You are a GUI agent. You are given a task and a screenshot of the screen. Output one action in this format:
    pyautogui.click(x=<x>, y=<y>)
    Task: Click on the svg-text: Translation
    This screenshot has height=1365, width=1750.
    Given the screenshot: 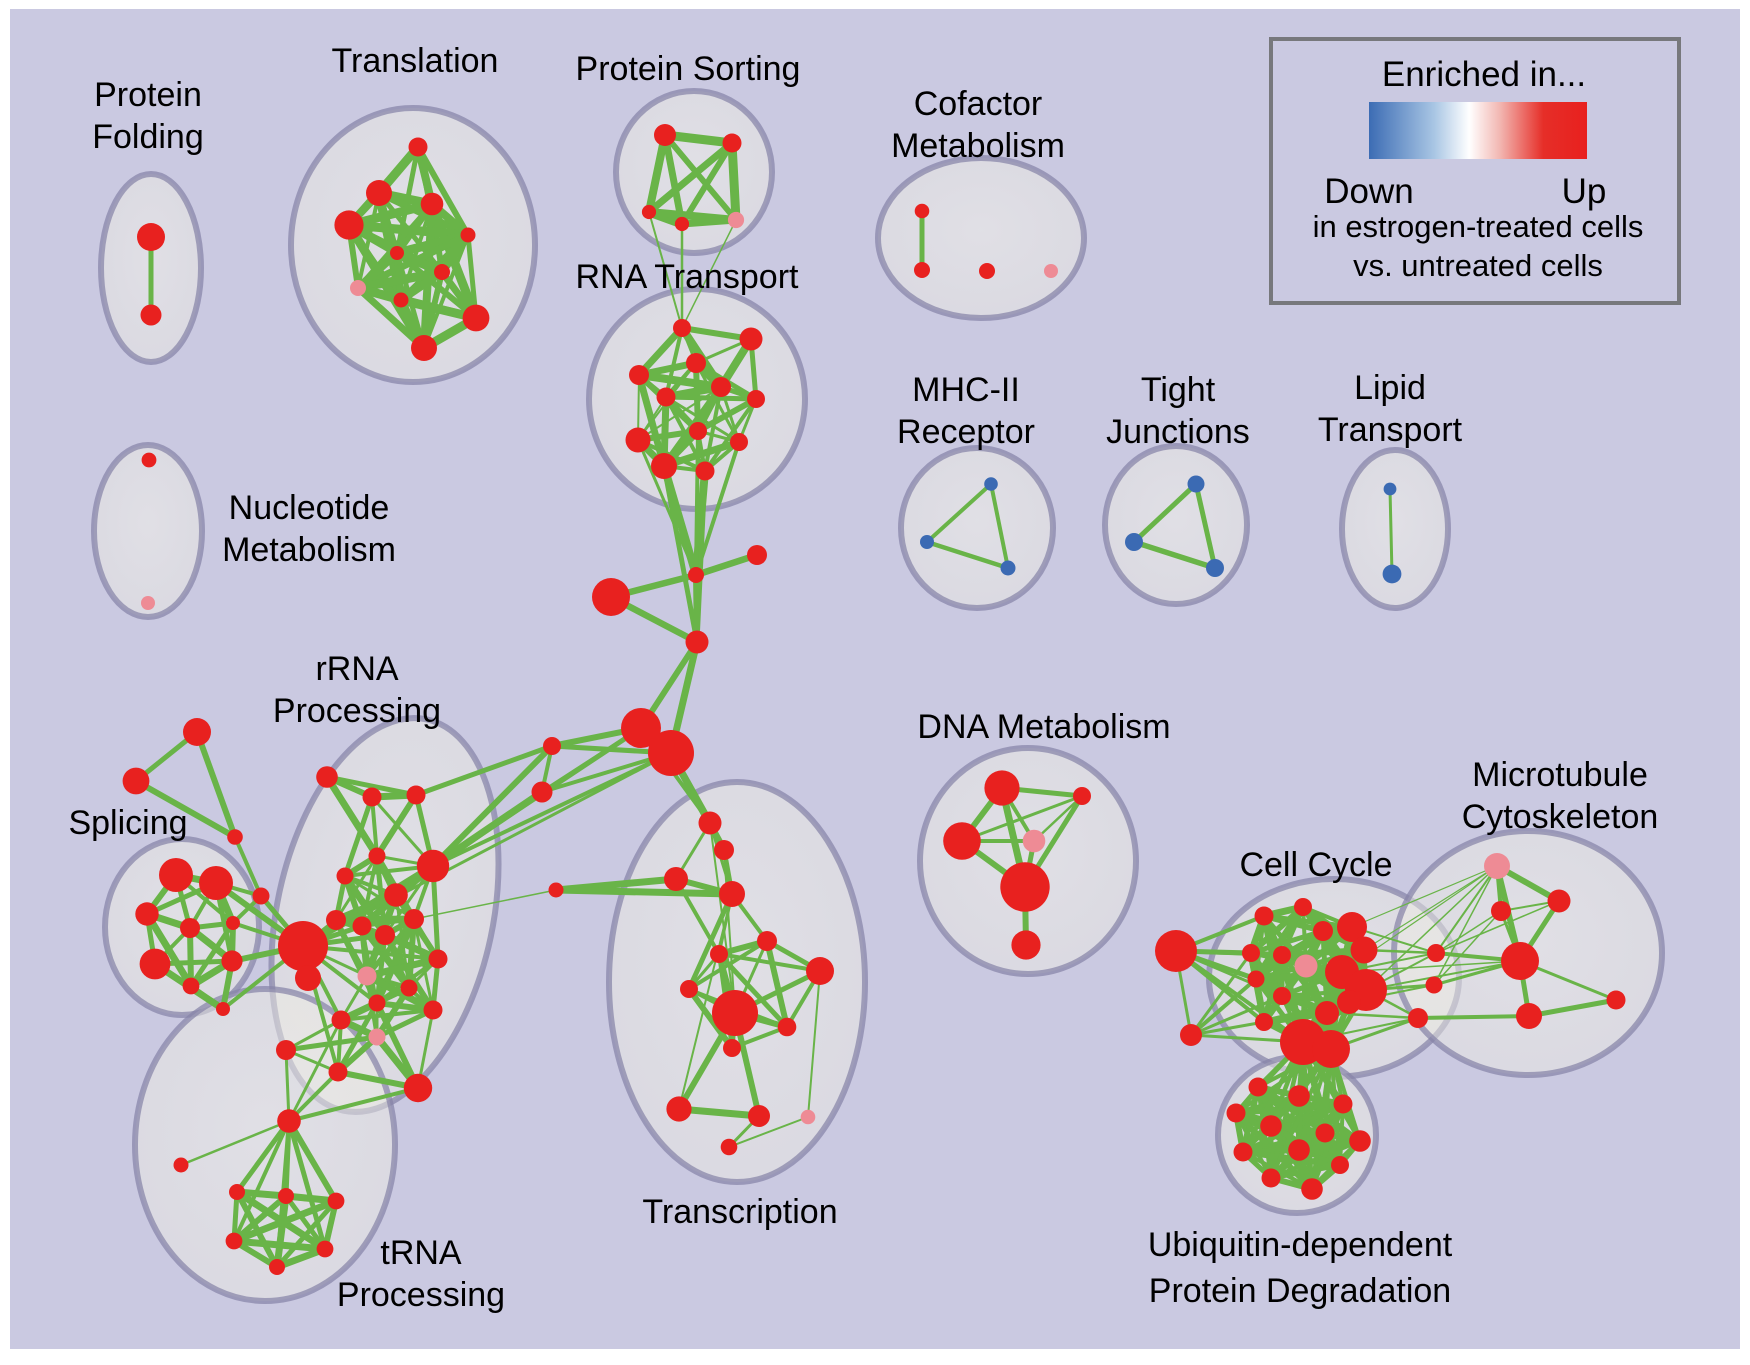 What is the action you would take?
    pyautogui.click(x=415, y=61)
    